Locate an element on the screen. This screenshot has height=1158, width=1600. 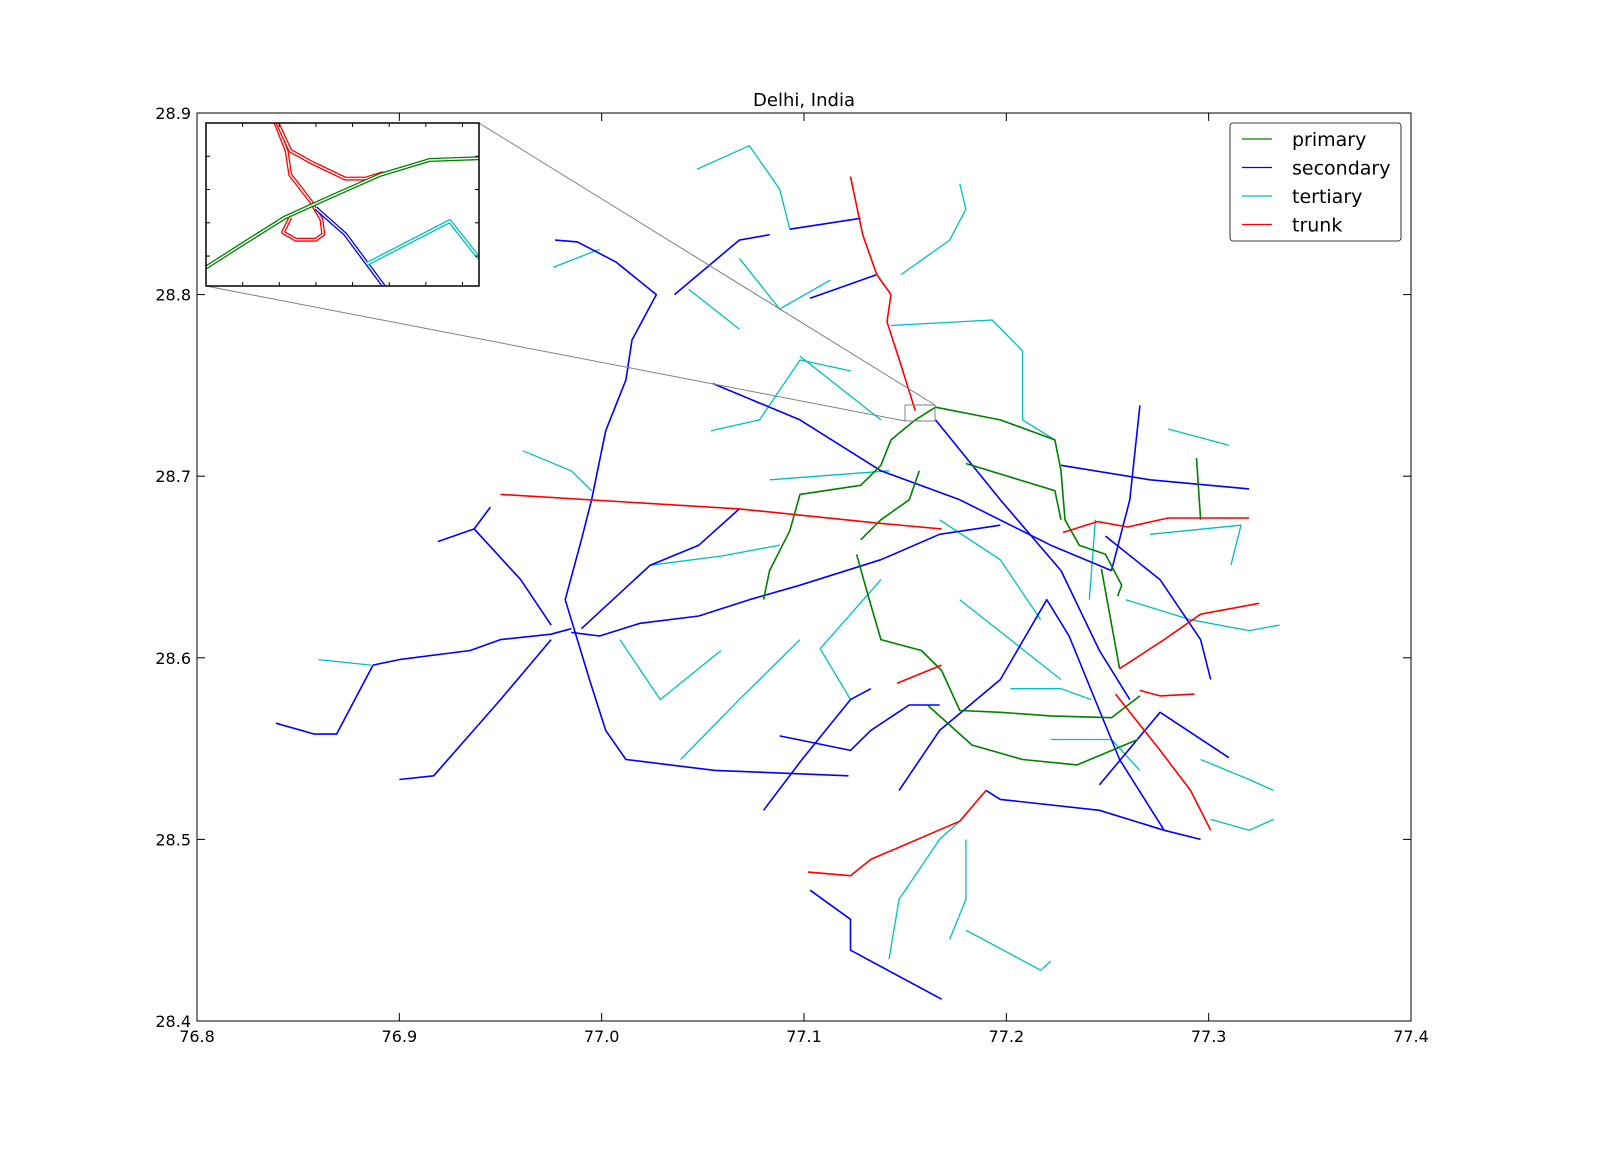
x-tick-label: 77.4 is located at coordinates (1411, 1036).